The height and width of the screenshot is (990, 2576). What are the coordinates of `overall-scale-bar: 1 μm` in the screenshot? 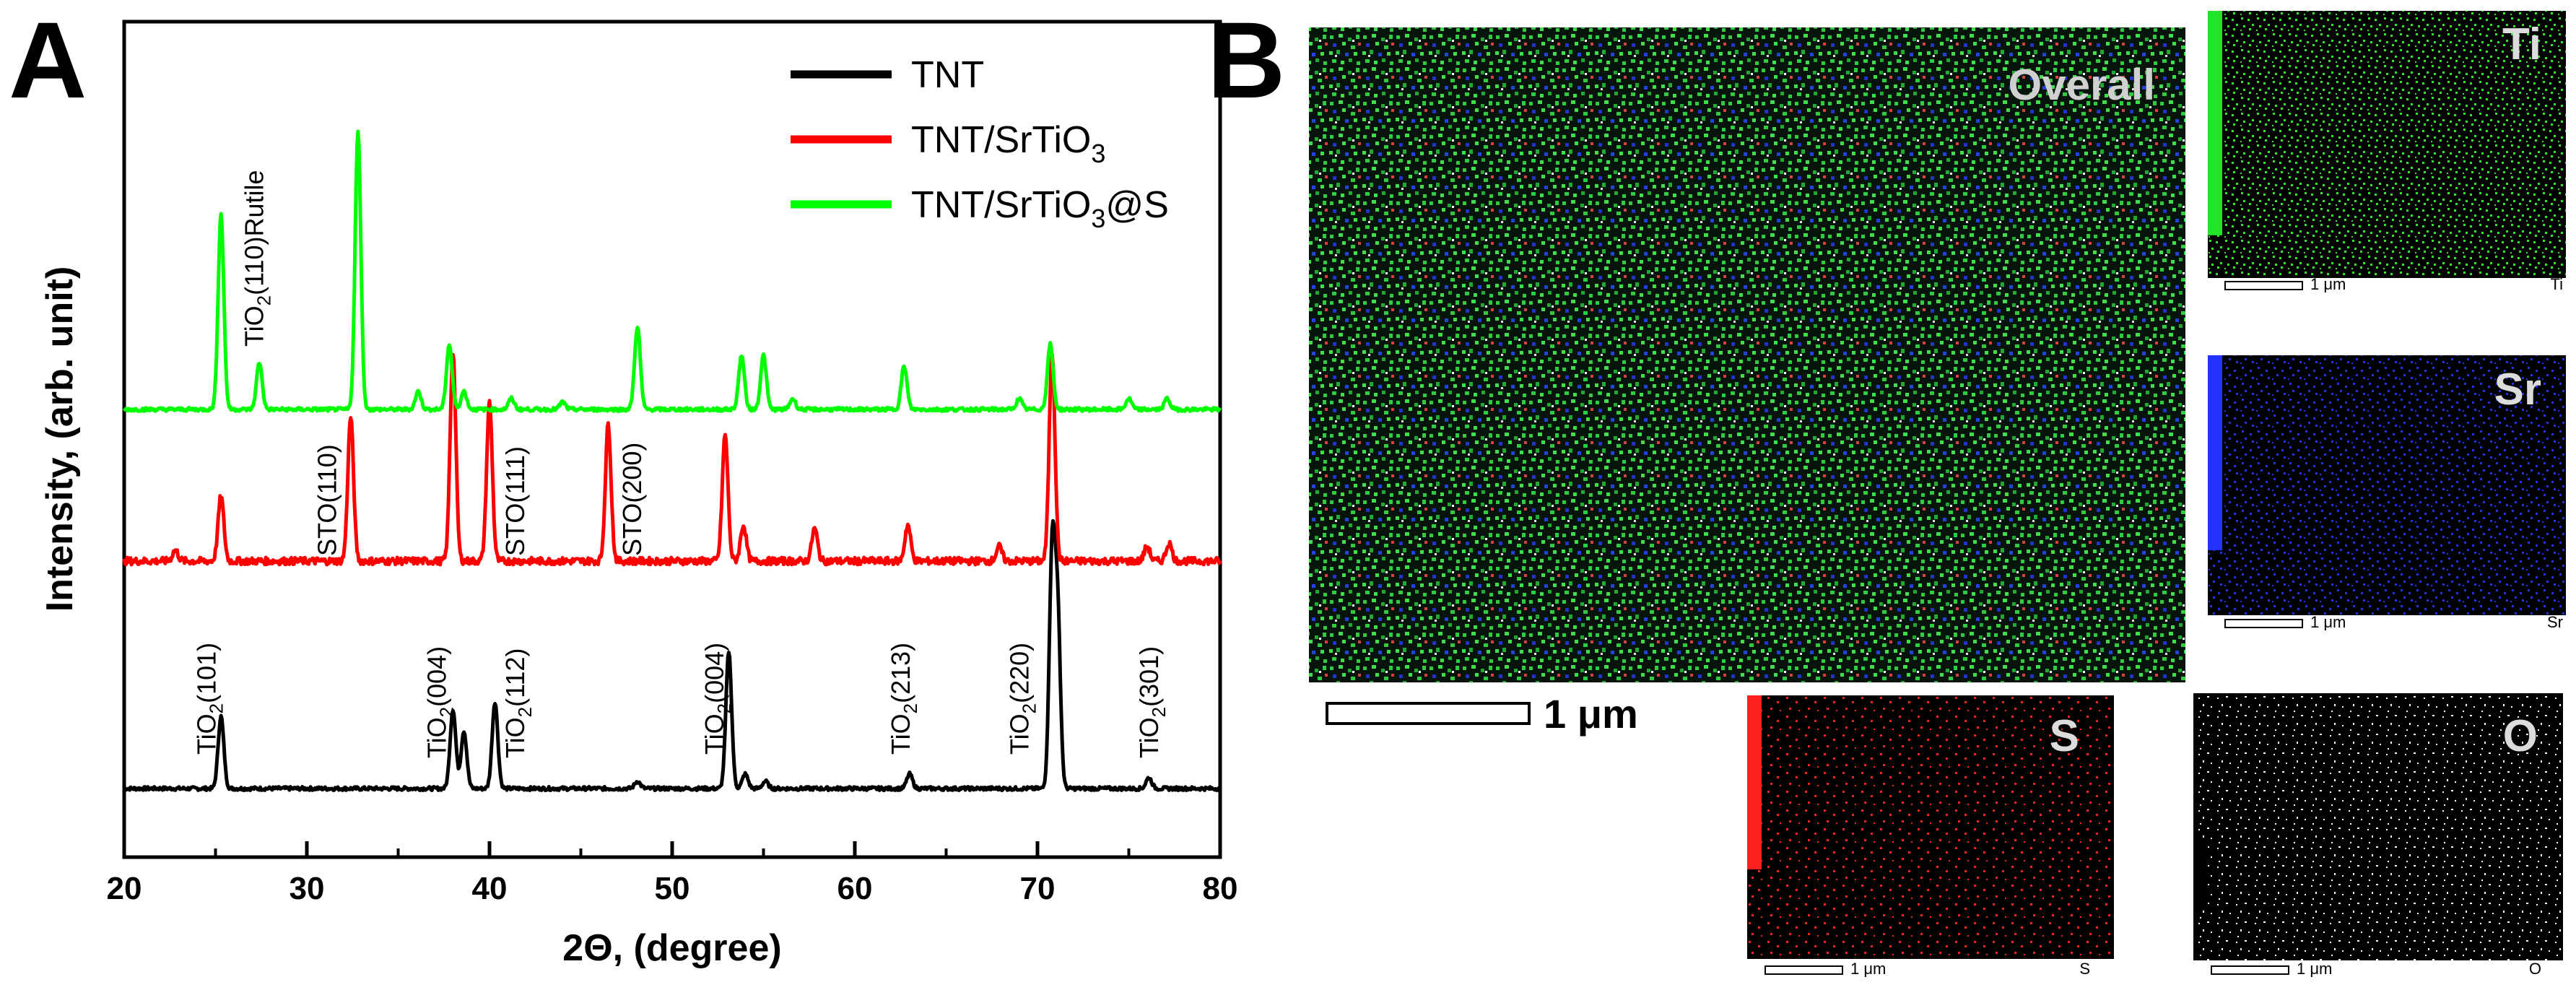 It's located at (1482, 714).